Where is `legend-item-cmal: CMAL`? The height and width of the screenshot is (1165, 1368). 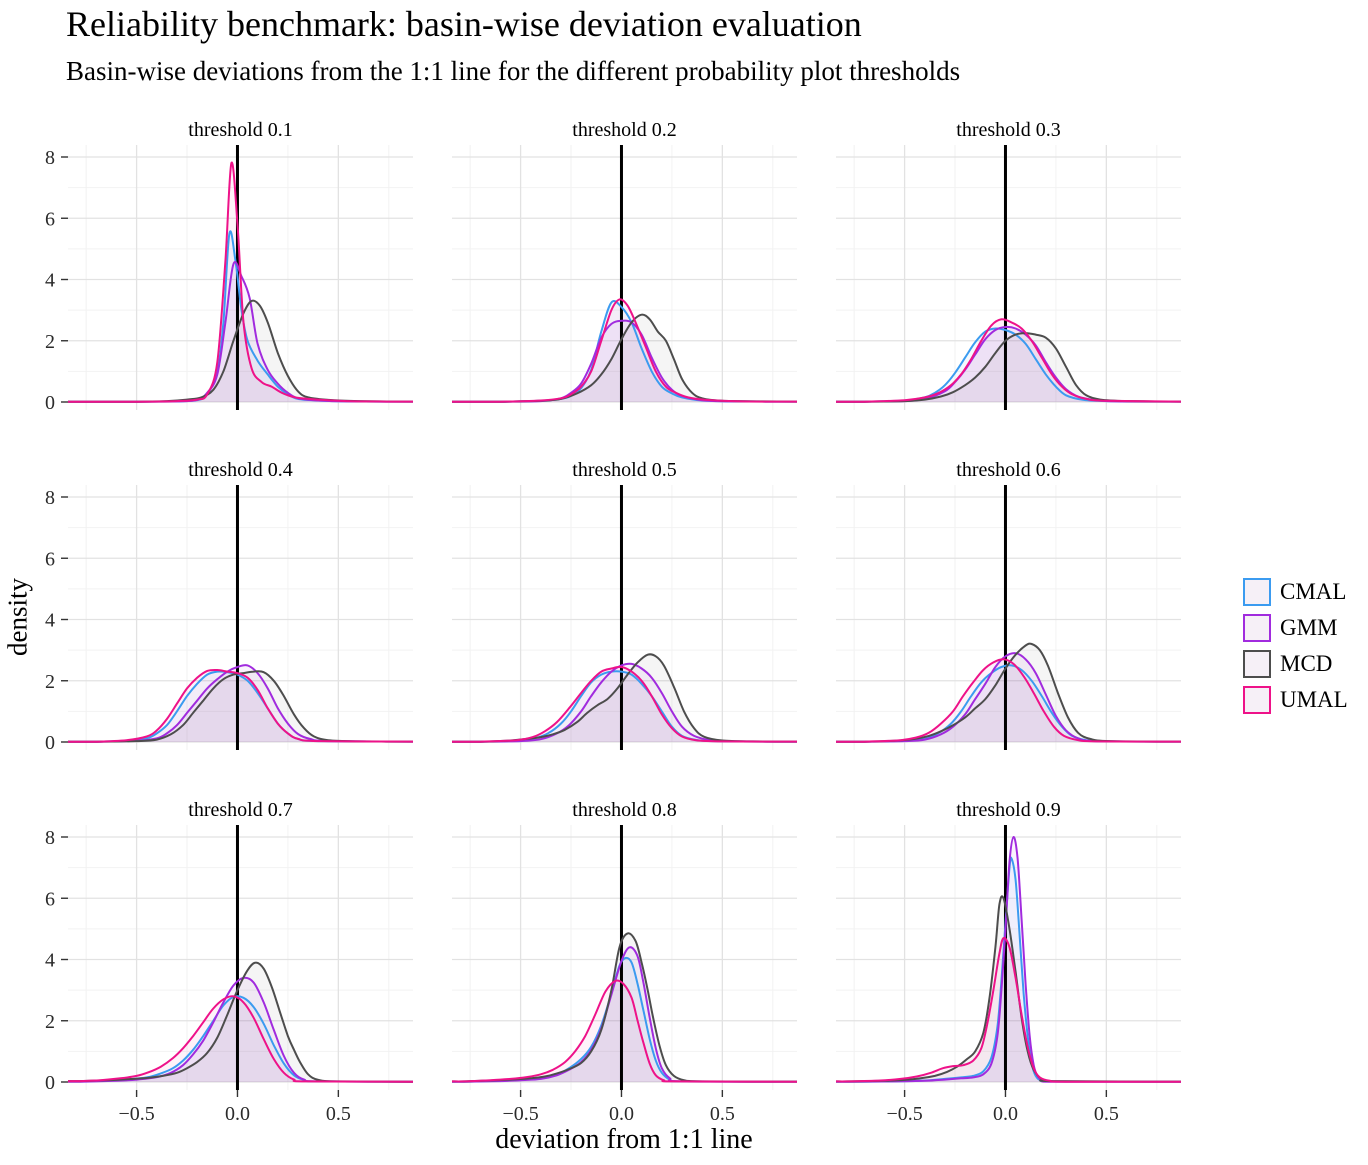
legend-item-cmal: CMAL is located at coordinates (1295, 592).